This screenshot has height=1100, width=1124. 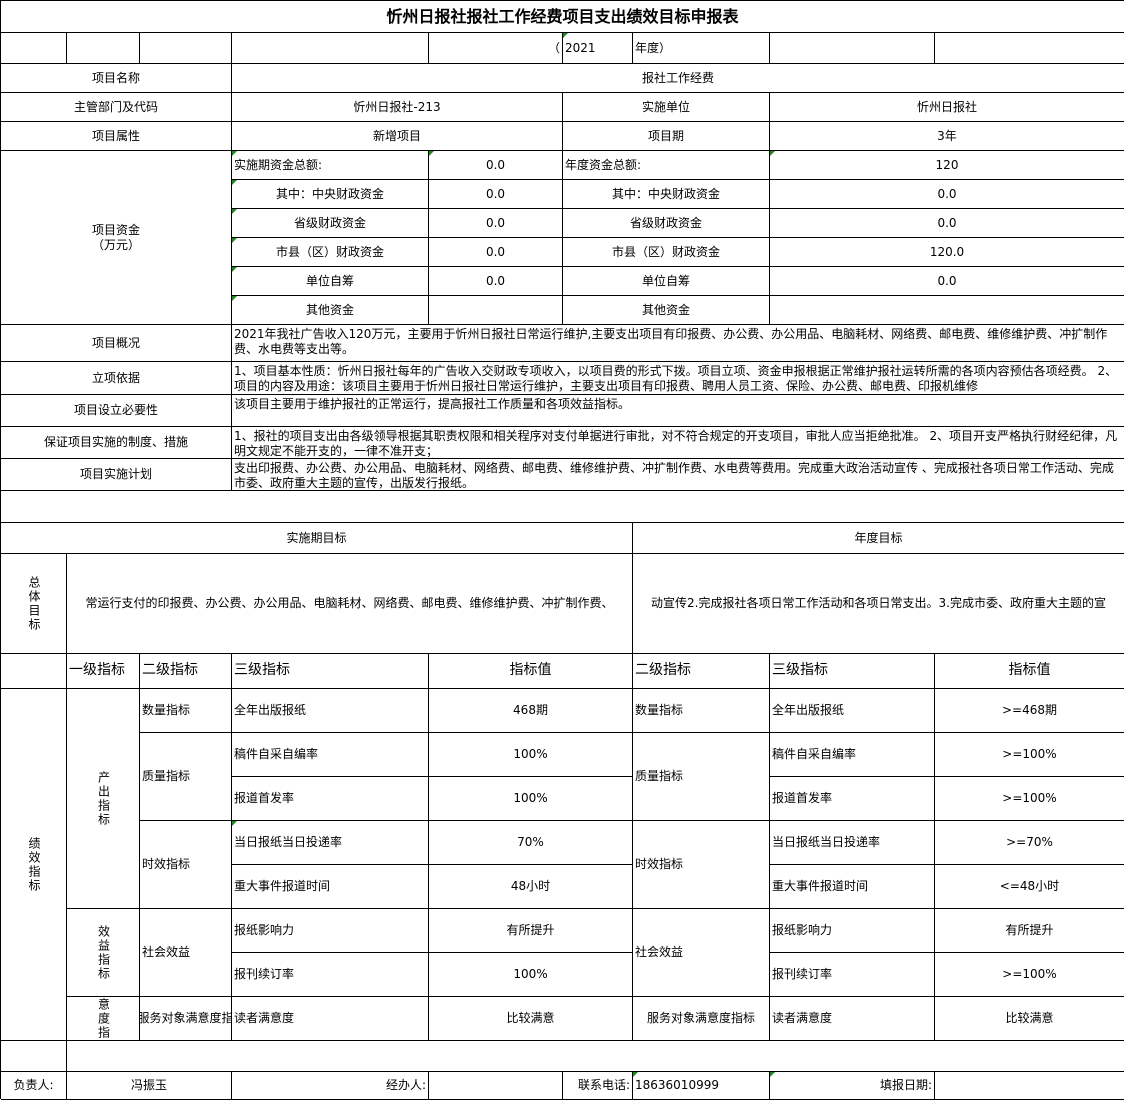 I want to click on level2-service-annual: 服务对象满意度指标, so click(x=701, y=1019).